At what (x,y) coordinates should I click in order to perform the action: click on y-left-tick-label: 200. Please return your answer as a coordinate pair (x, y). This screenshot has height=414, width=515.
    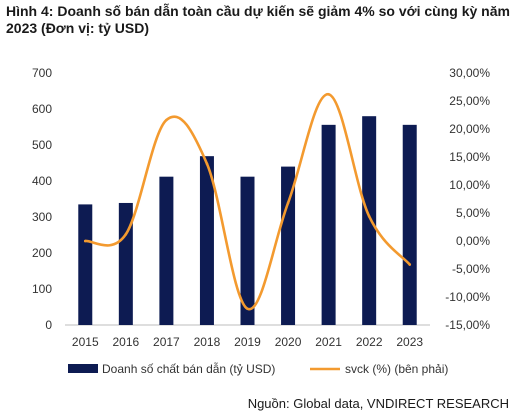
    Looking at the image, I should click on (42, 253).